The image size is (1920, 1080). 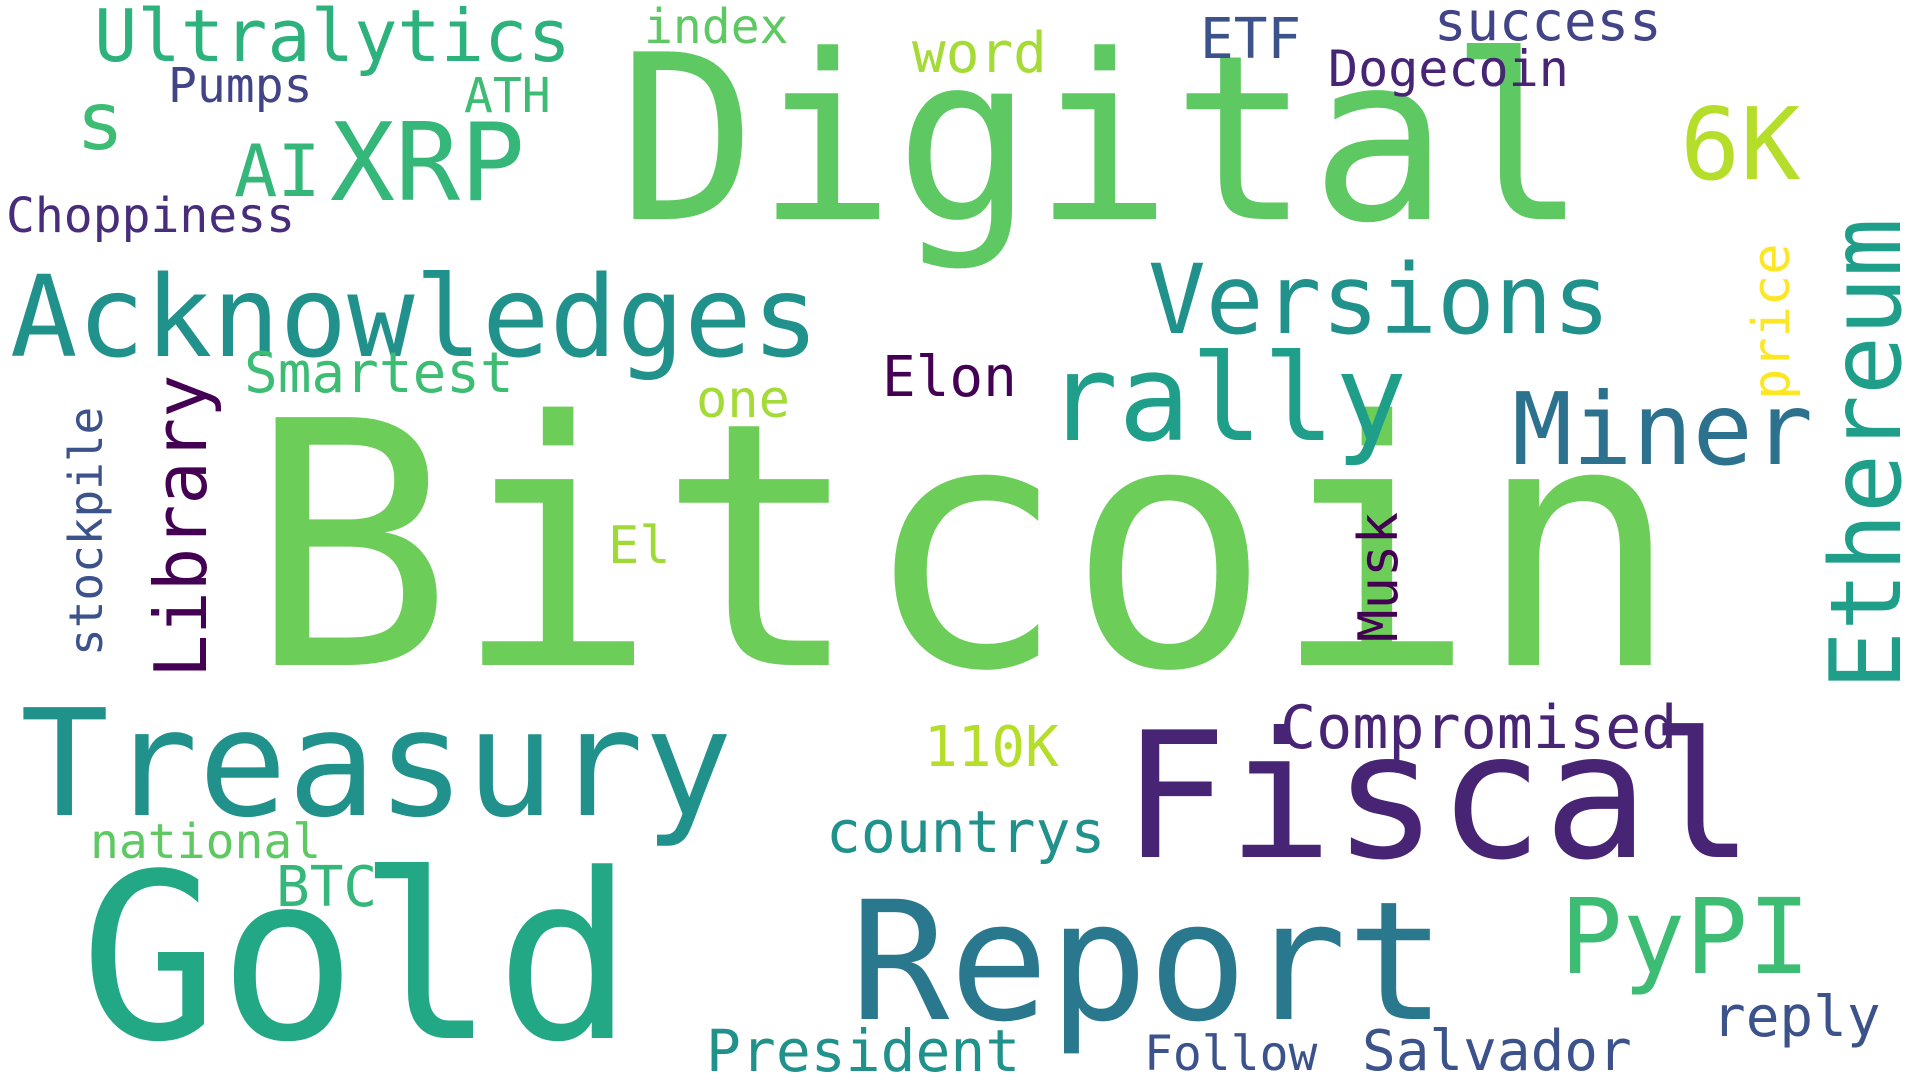 I want to click on word-s: s, so click(x=100, y=121).